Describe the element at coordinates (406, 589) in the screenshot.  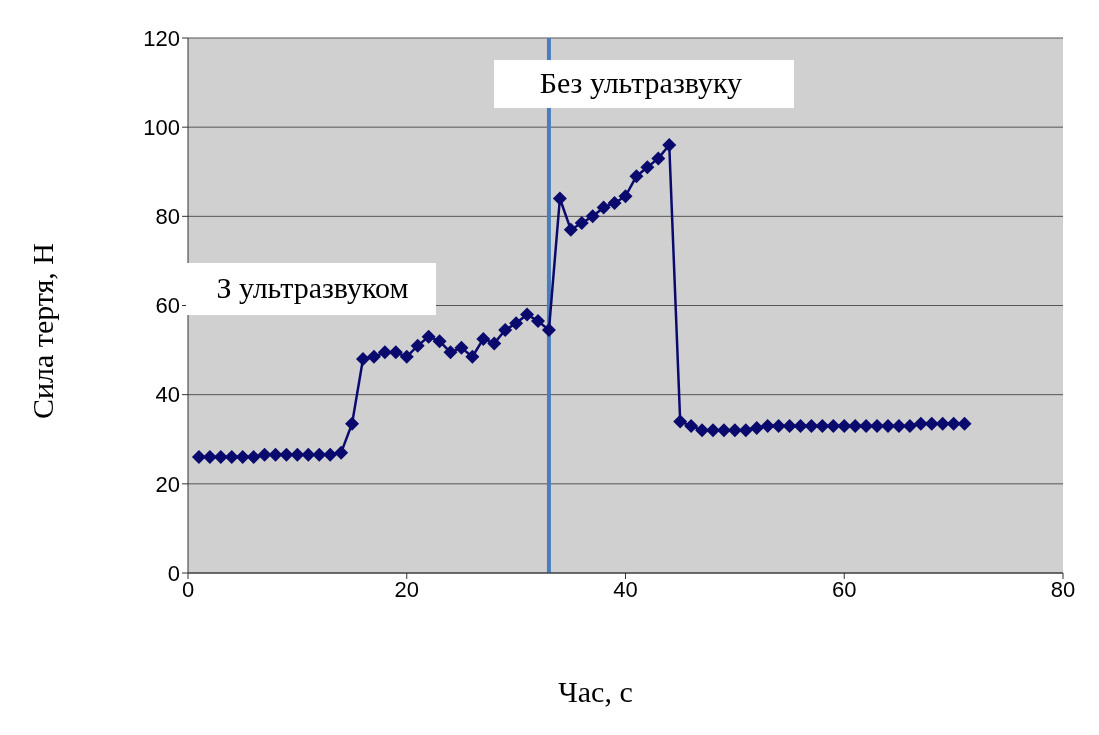
I see `x-tick-label: 20` at that location.